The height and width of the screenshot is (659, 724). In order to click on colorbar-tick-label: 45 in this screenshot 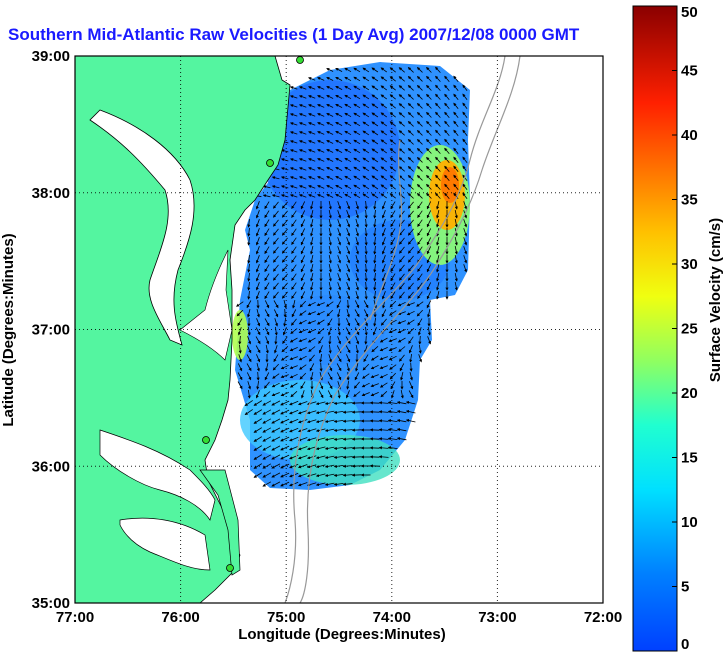, I will do `click(689, 71)`.